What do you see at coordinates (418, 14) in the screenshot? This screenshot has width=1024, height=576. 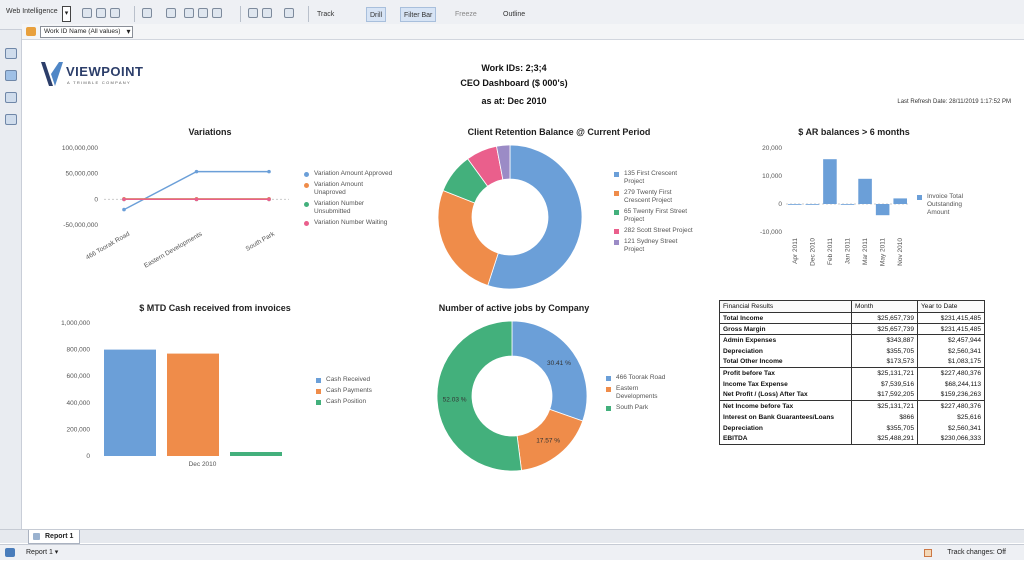 I see `filter-bar-button: Filter Bar` at bounding box center [418, 14].